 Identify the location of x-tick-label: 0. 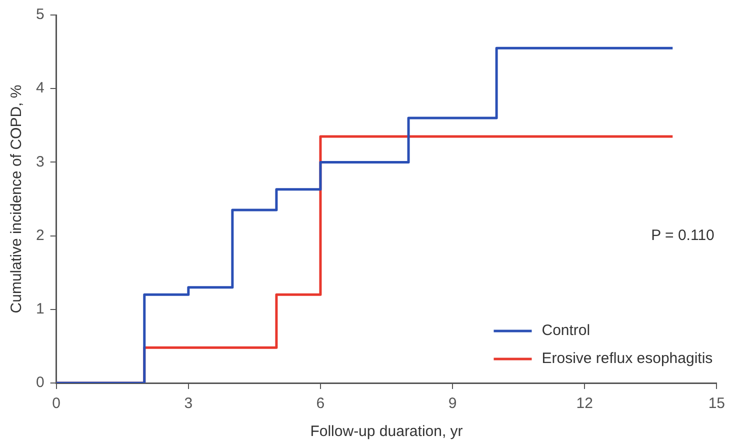
(56, 403).